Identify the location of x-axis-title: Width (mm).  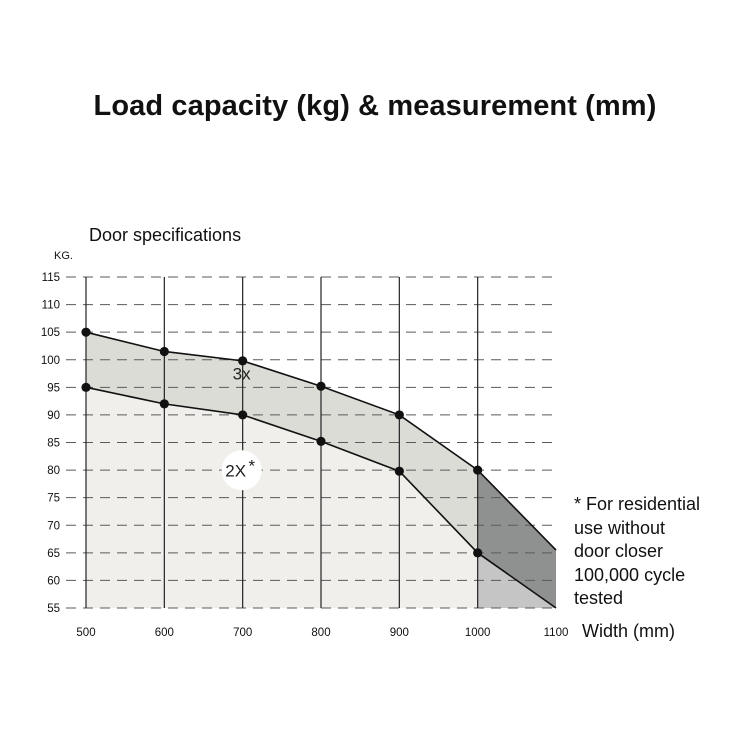
(628, 631).